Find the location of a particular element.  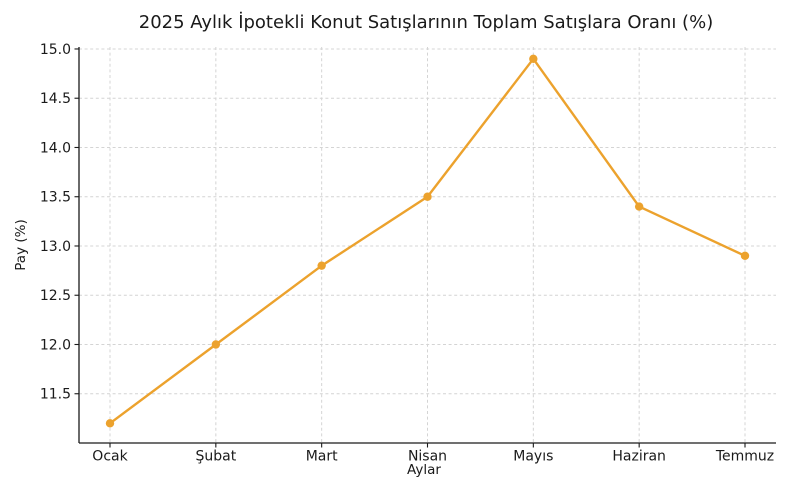

x-tick-label: Mart is located at coordinates (322, 457).